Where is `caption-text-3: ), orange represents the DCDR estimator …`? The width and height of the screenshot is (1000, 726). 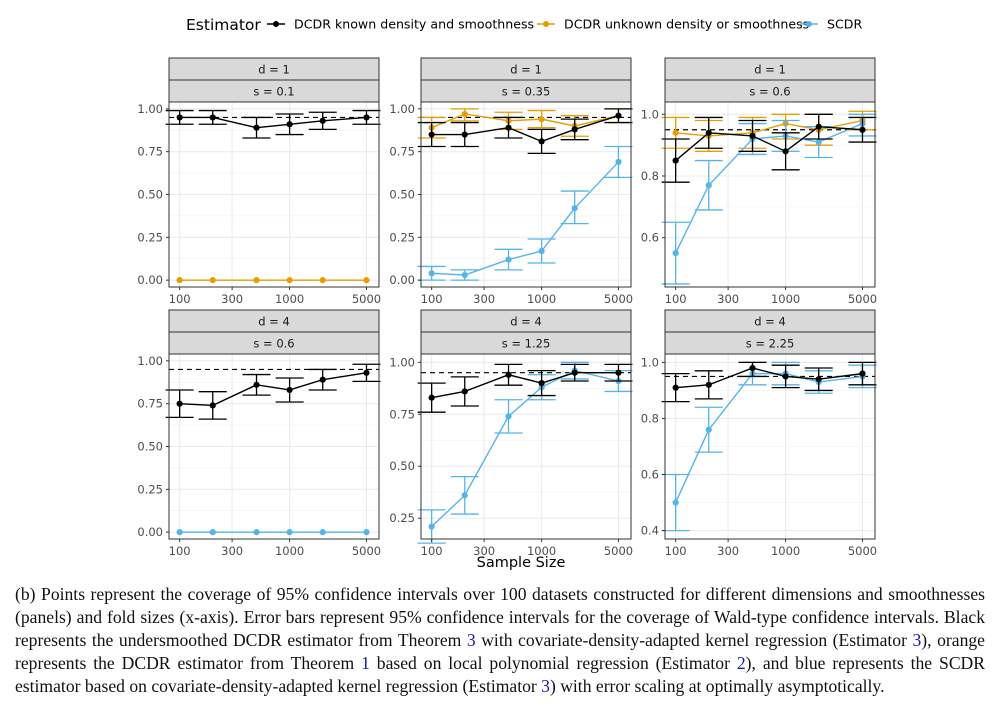
caption-text-3: ), orange represents the DCDR estimator … is located at coordinates (500, 651).